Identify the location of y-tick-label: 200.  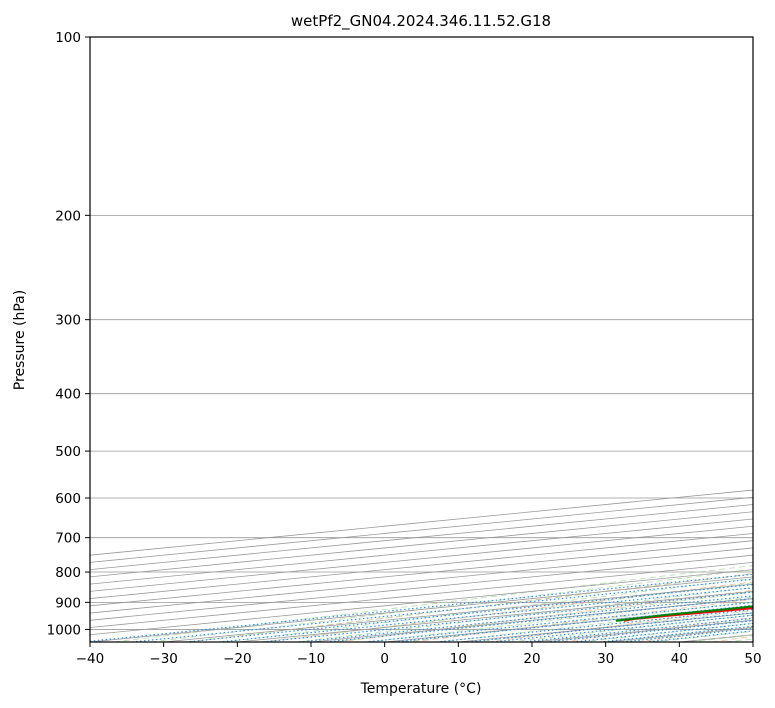
(68, 216).